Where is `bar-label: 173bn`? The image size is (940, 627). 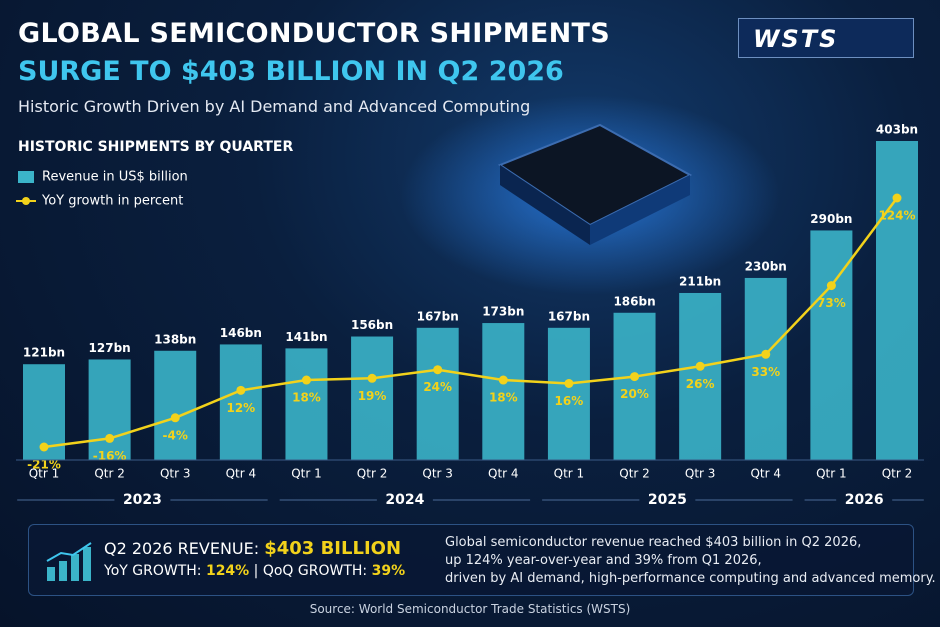 bar-label: 173bn is located at coordinates (503, 312).